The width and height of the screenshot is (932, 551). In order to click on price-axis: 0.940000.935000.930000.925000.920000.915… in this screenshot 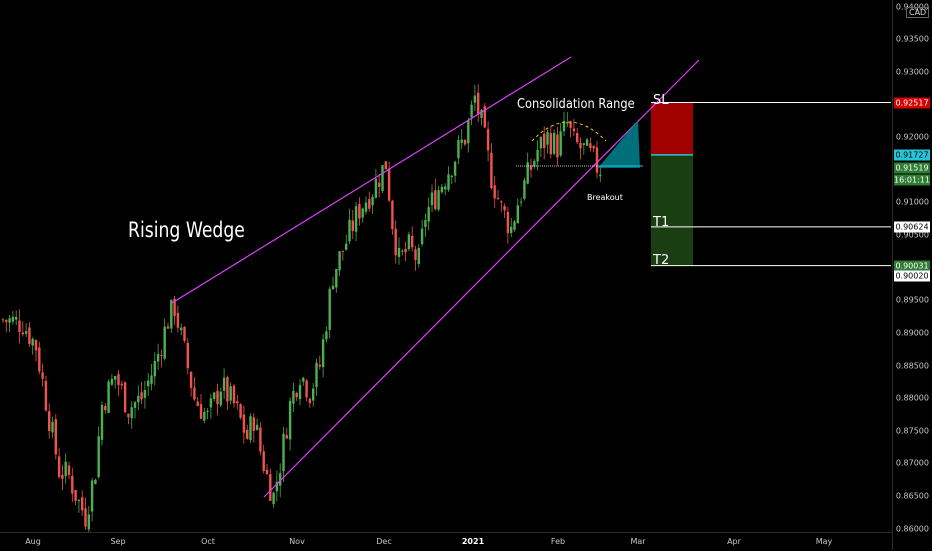, I will do `click(912, 275)`.